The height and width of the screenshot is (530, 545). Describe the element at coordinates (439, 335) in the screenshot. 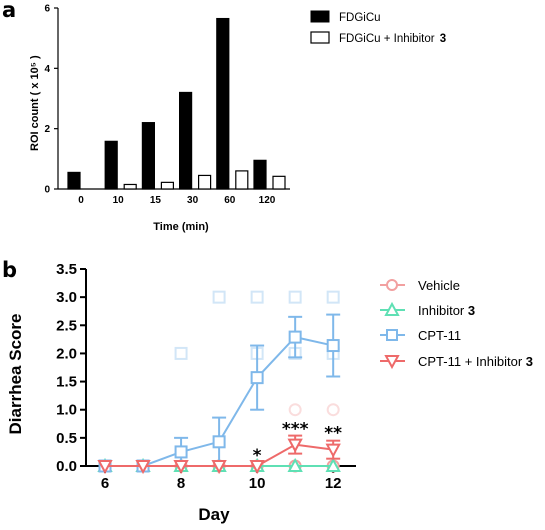

I see `legend-label-cpt: CPT-11` at that location.